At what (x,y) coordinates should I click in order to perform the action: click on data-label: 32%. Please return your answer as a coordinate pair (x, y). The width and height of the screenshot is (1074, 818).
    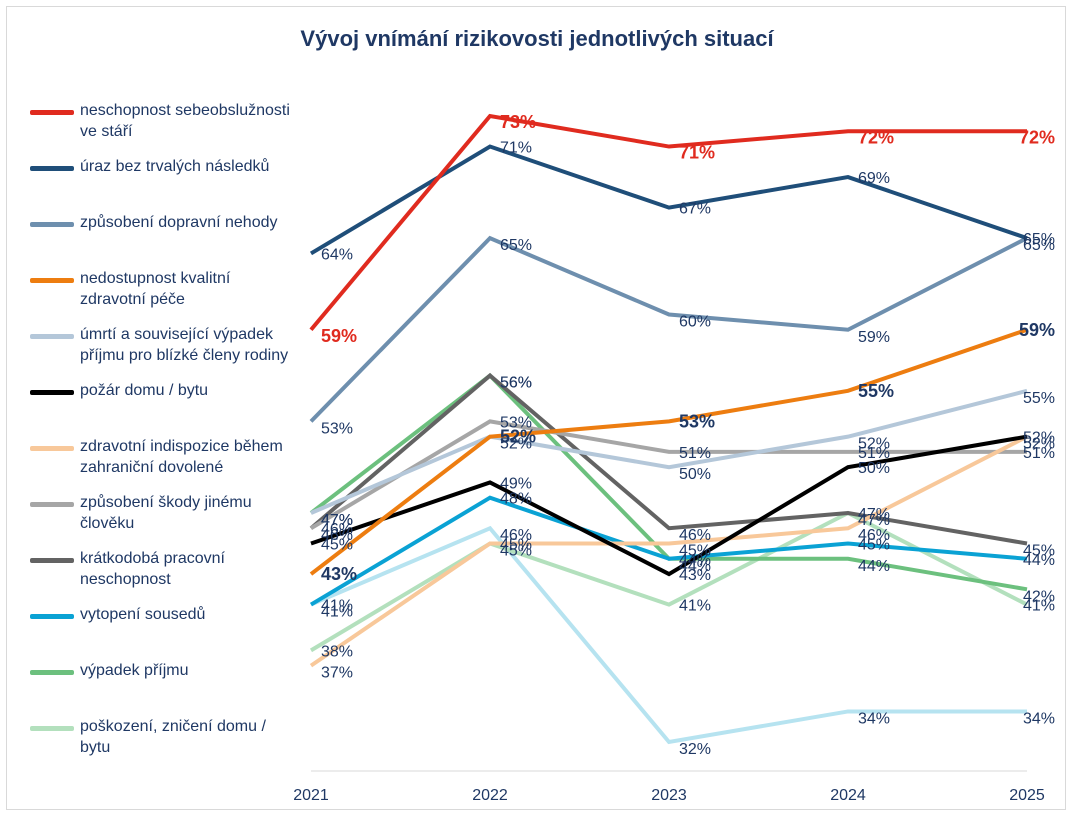
    Looking at the image, I should click on (695, 749).